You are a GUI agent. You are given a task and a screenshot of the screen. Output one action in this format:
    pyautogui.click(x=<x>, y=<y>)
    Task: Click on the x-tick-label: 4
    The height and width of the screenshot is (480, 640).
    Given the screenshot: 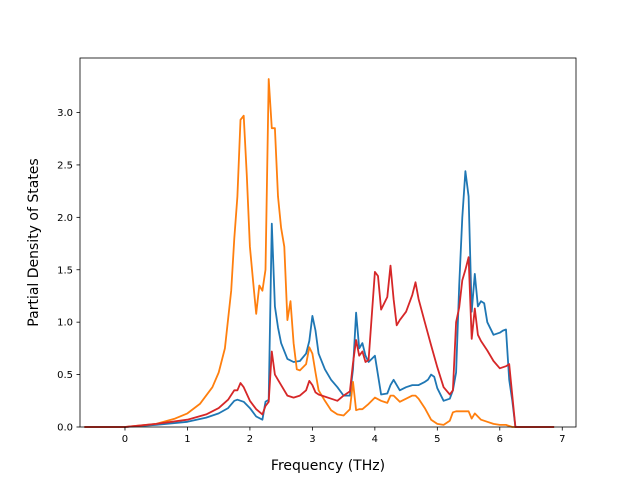 What is the action you would take?
    pyautogui.click(x=375, y=439)
    